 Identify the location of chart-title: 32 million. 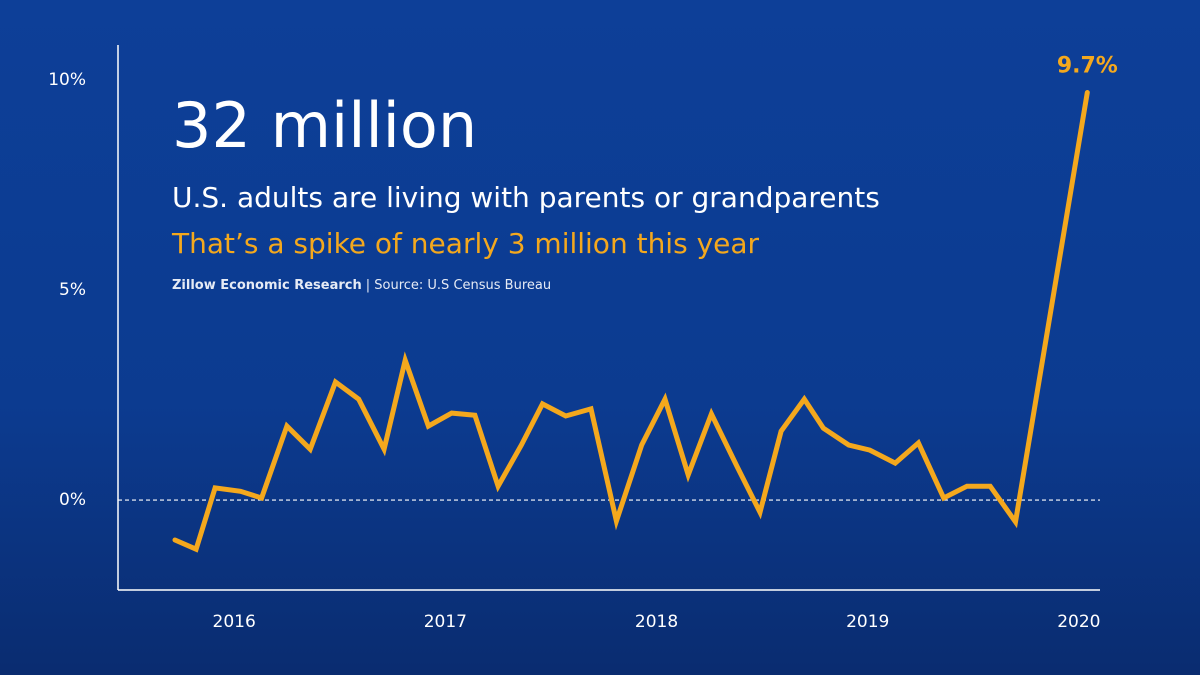
(324, 125).